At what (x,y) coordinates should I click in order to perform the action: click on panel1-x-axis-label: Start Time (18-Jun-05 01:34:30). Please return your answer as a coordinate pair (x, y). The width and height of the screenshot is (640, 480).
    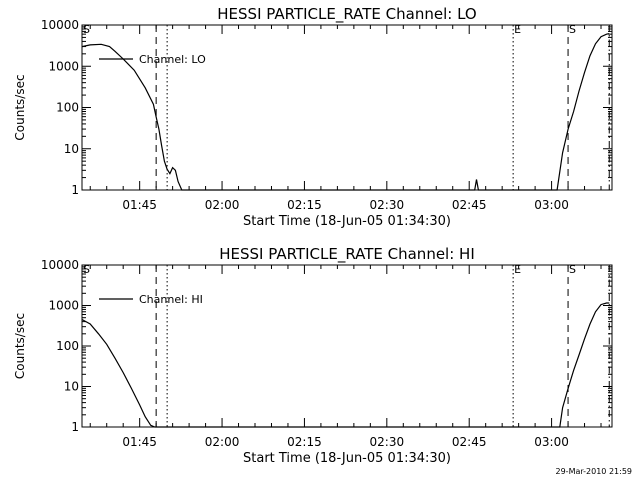
    Looking at the image, I should click on (347, 221).